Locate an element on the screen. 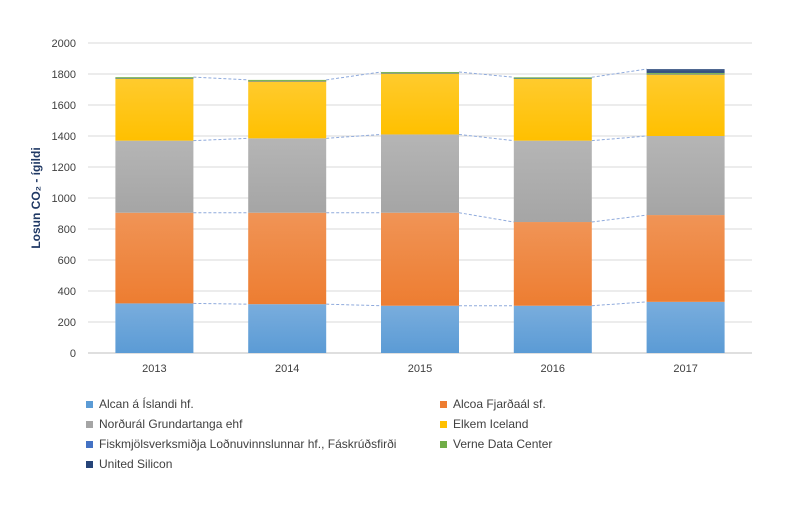  y-tick-label: 400 is located at coordinates (67, 292).